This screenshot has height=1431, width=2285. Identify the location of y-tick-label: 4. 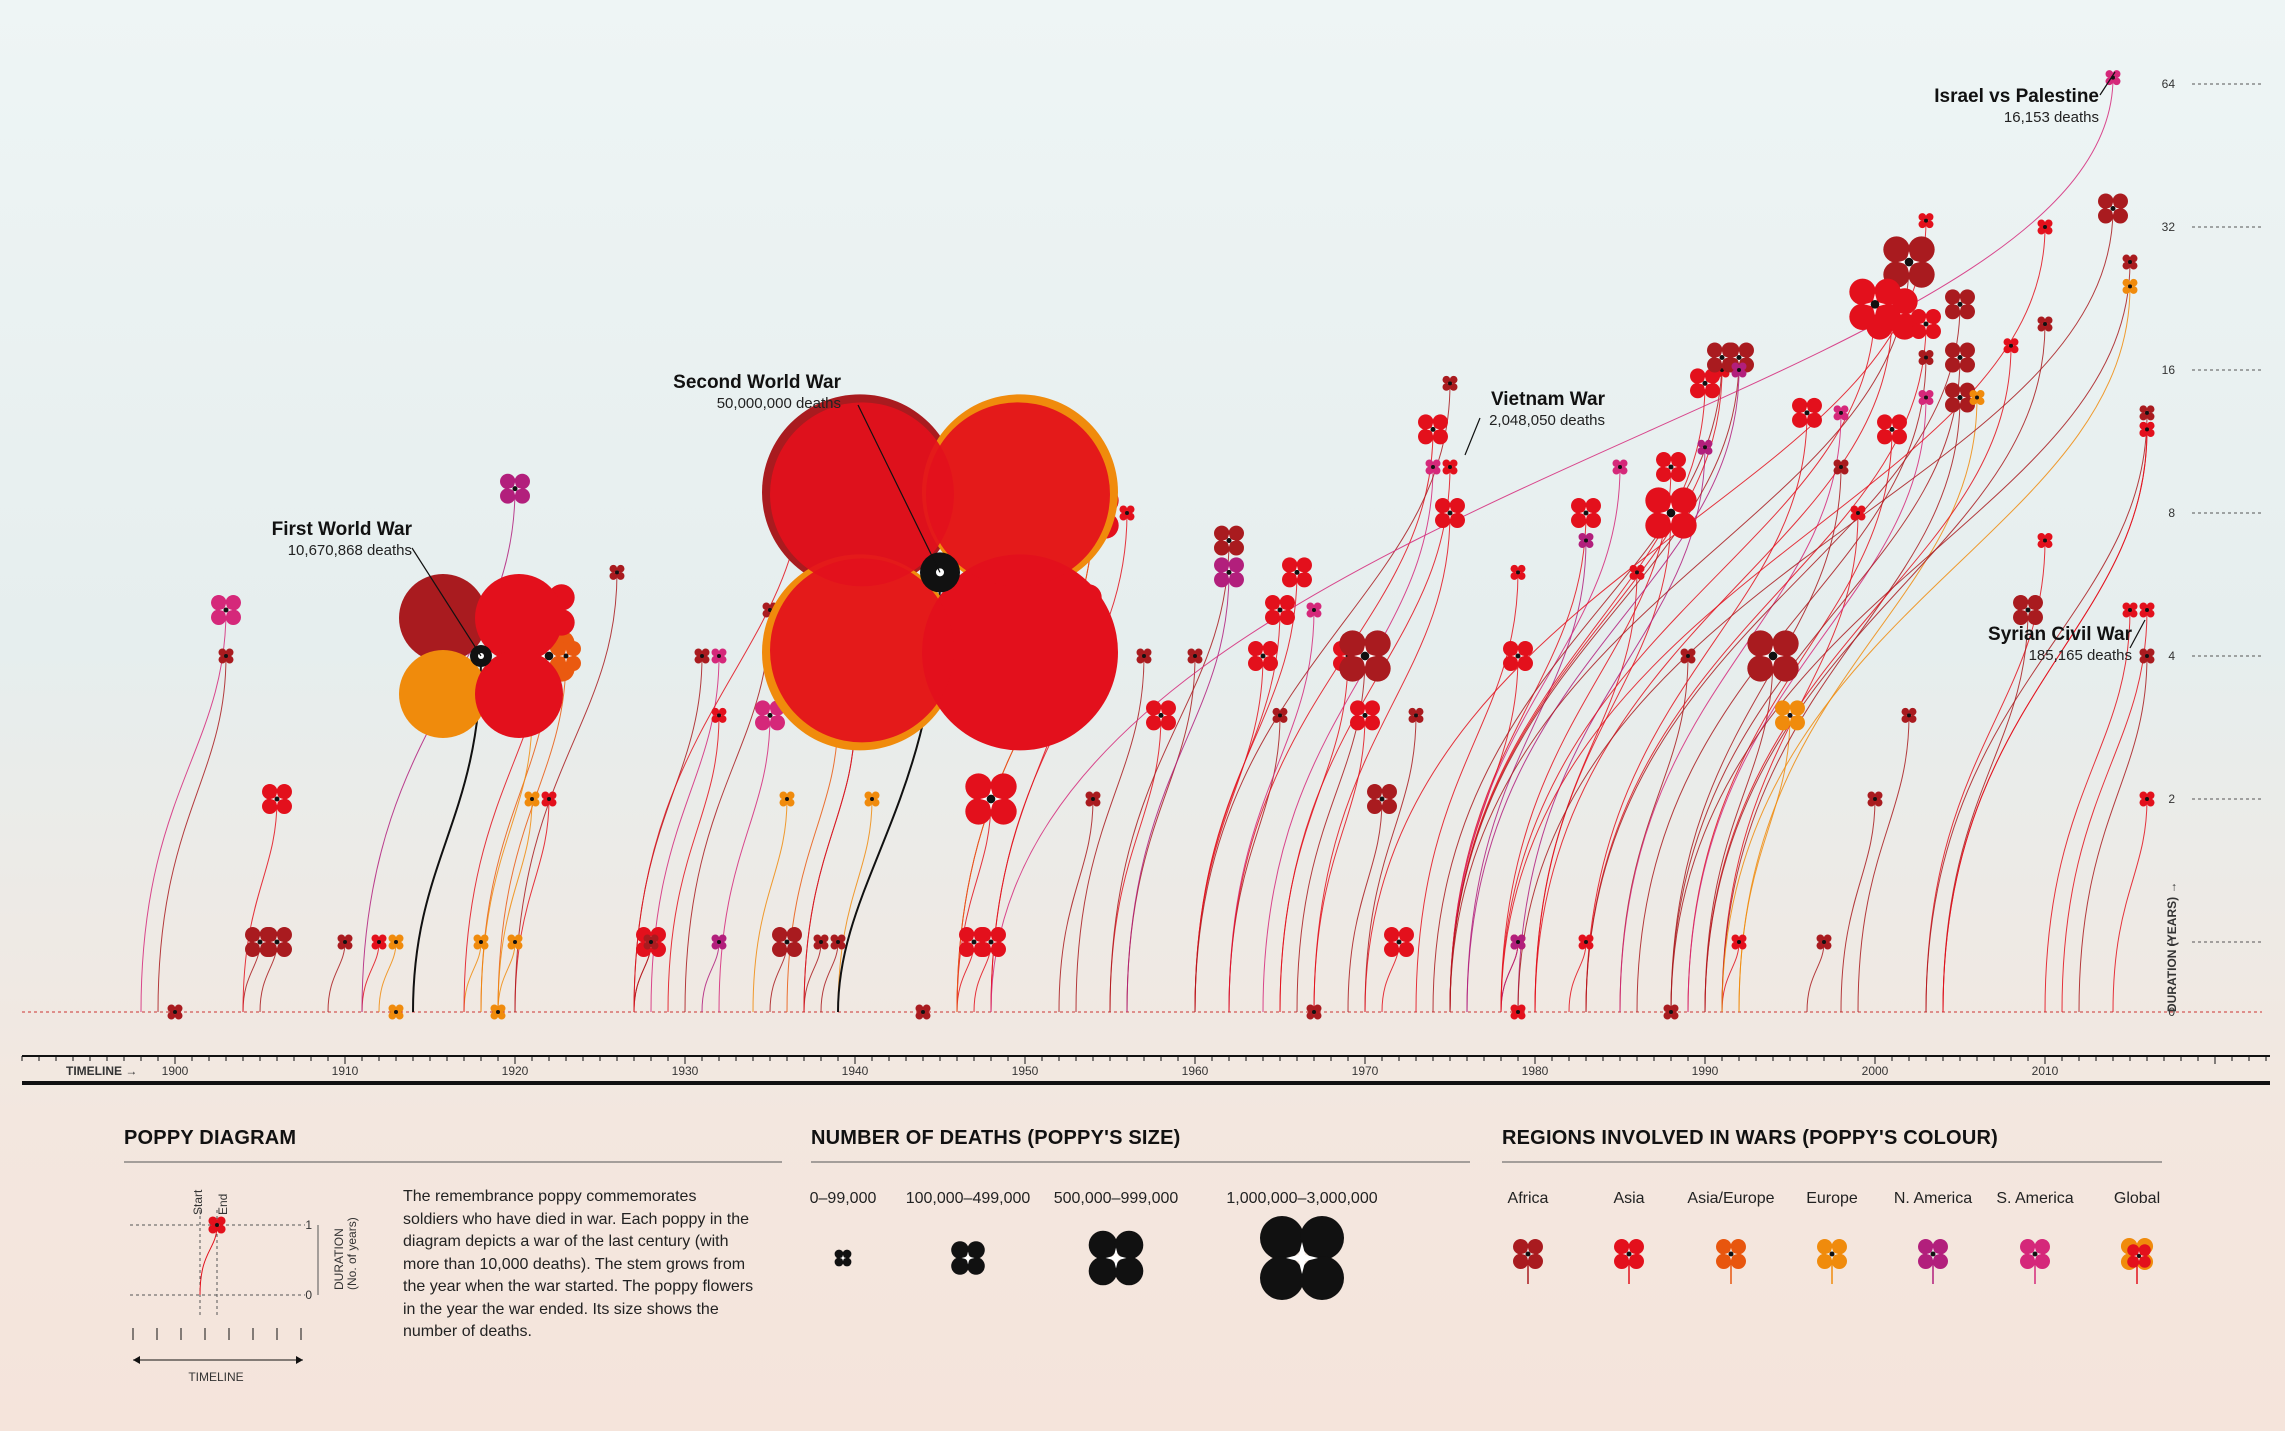
(2171, 656).